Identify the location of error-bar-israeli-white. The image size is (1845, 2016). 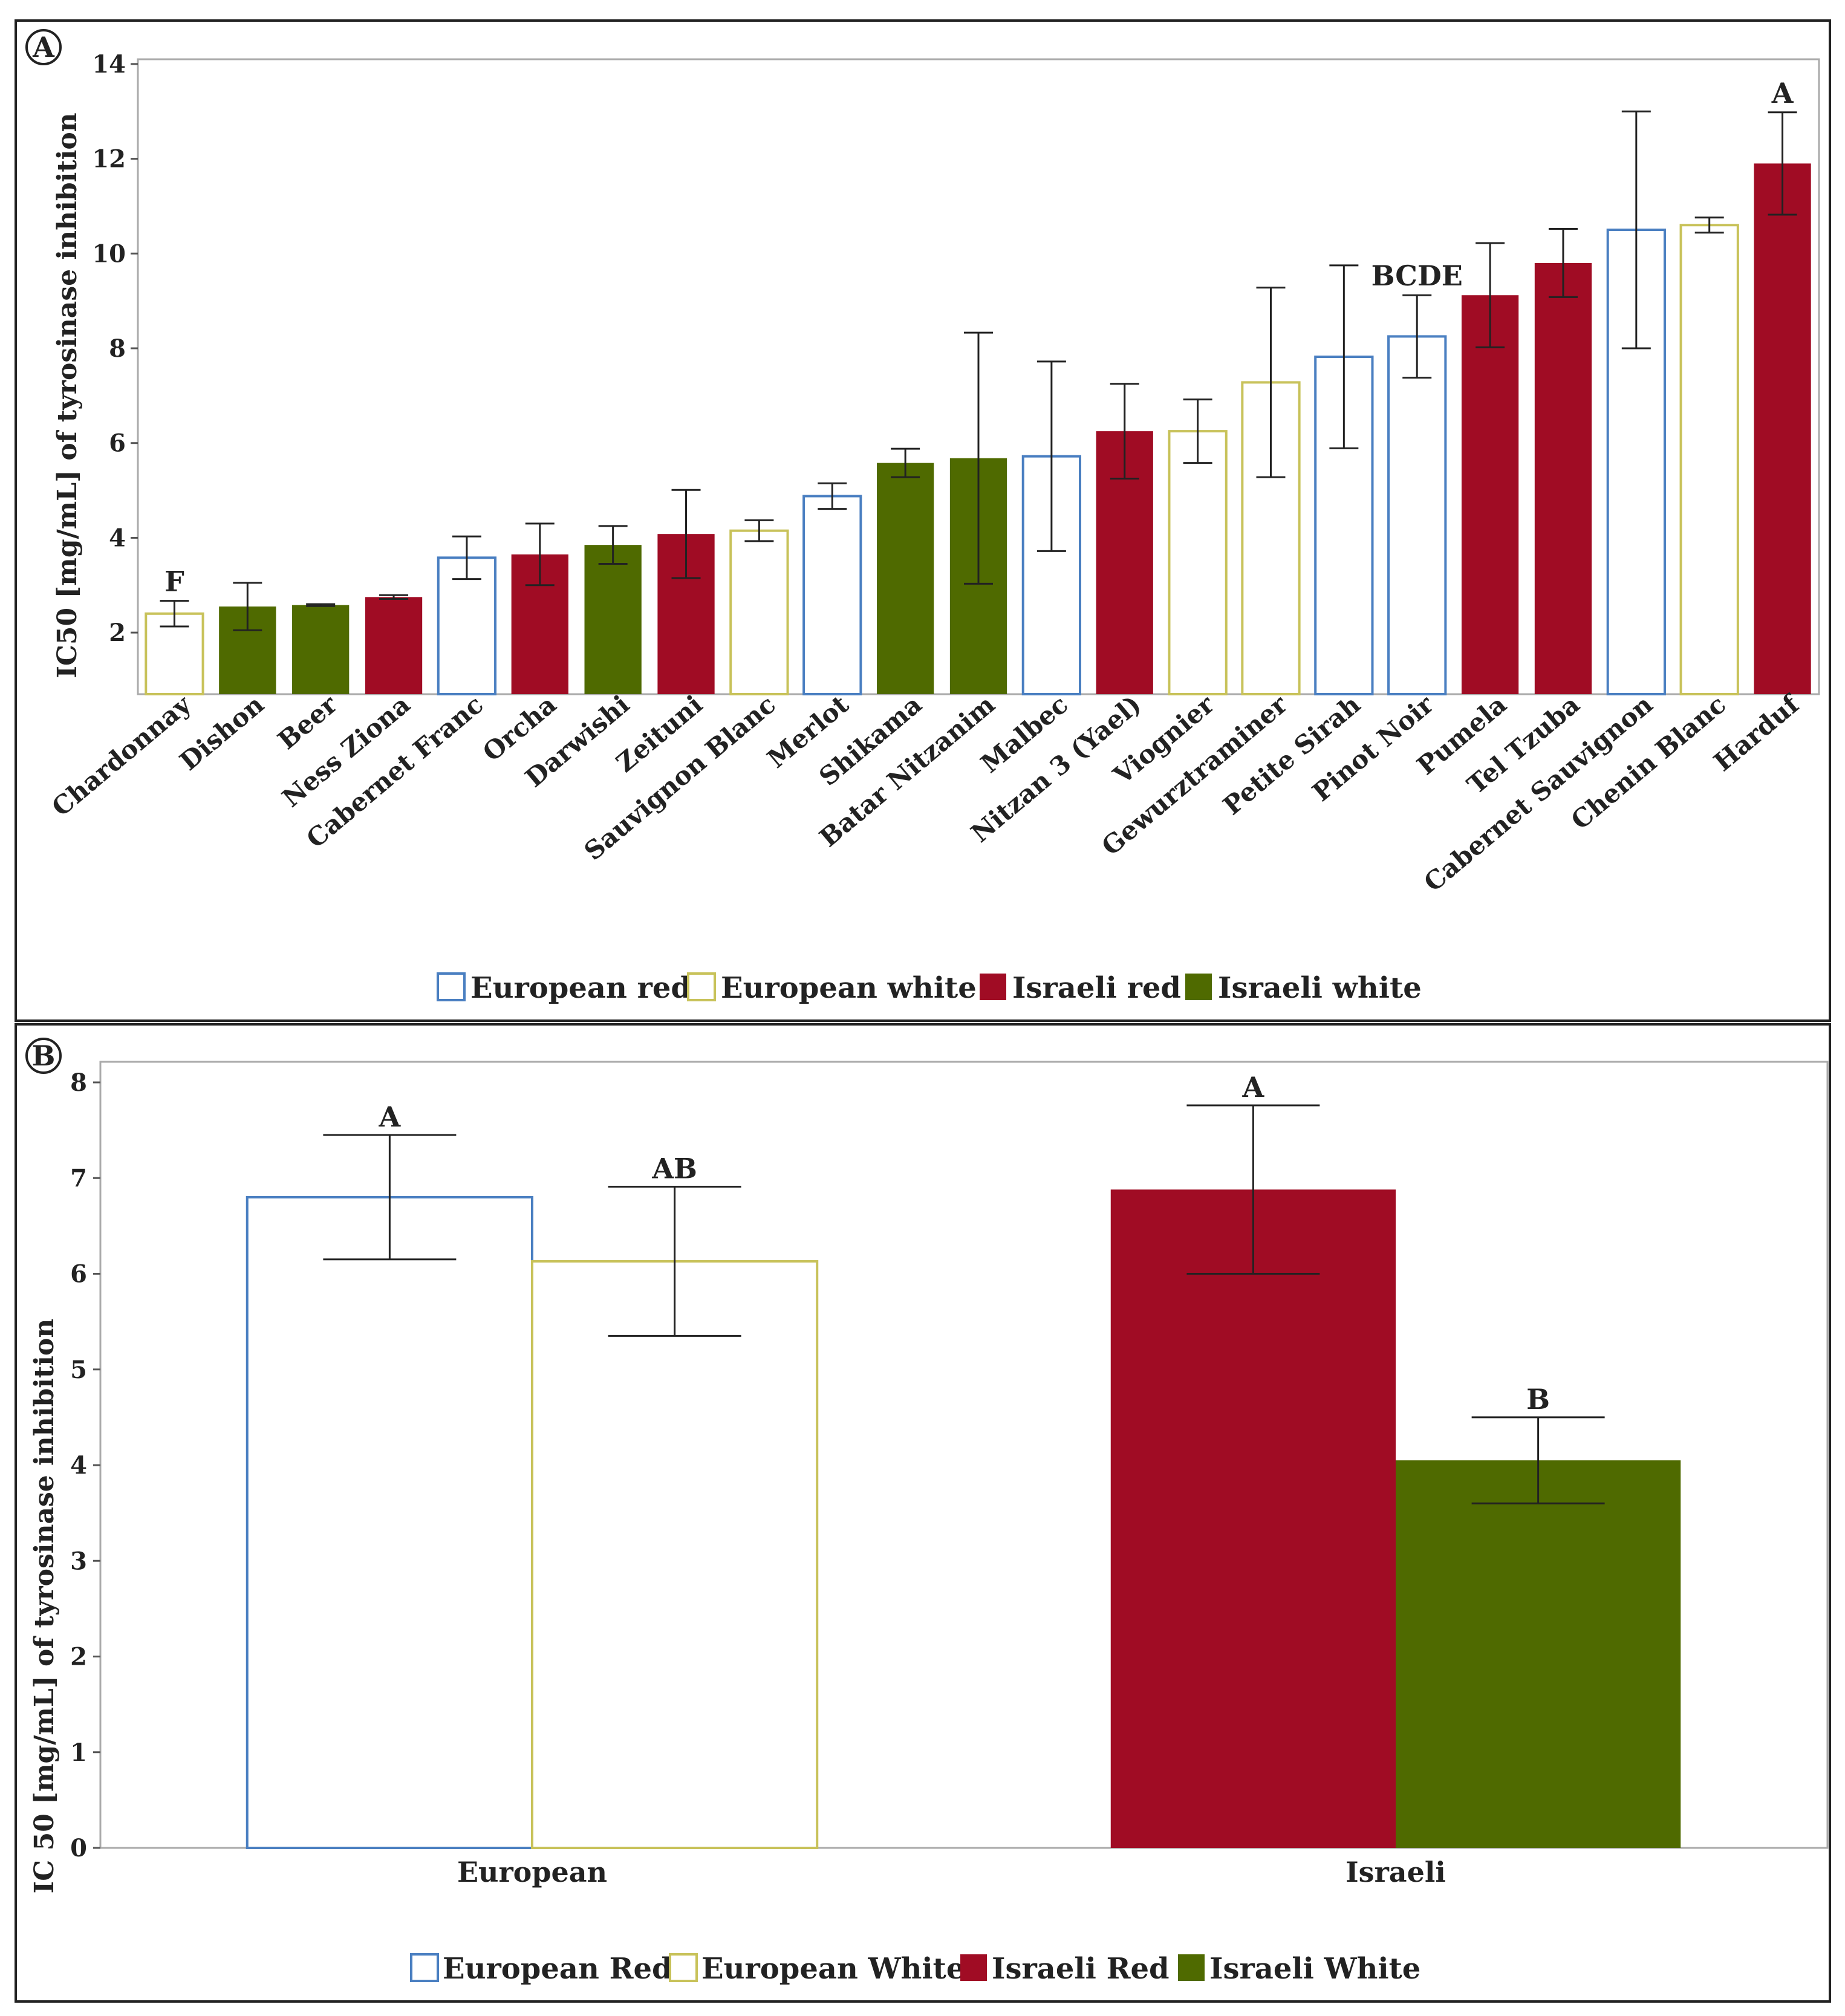
(1538, 1460).